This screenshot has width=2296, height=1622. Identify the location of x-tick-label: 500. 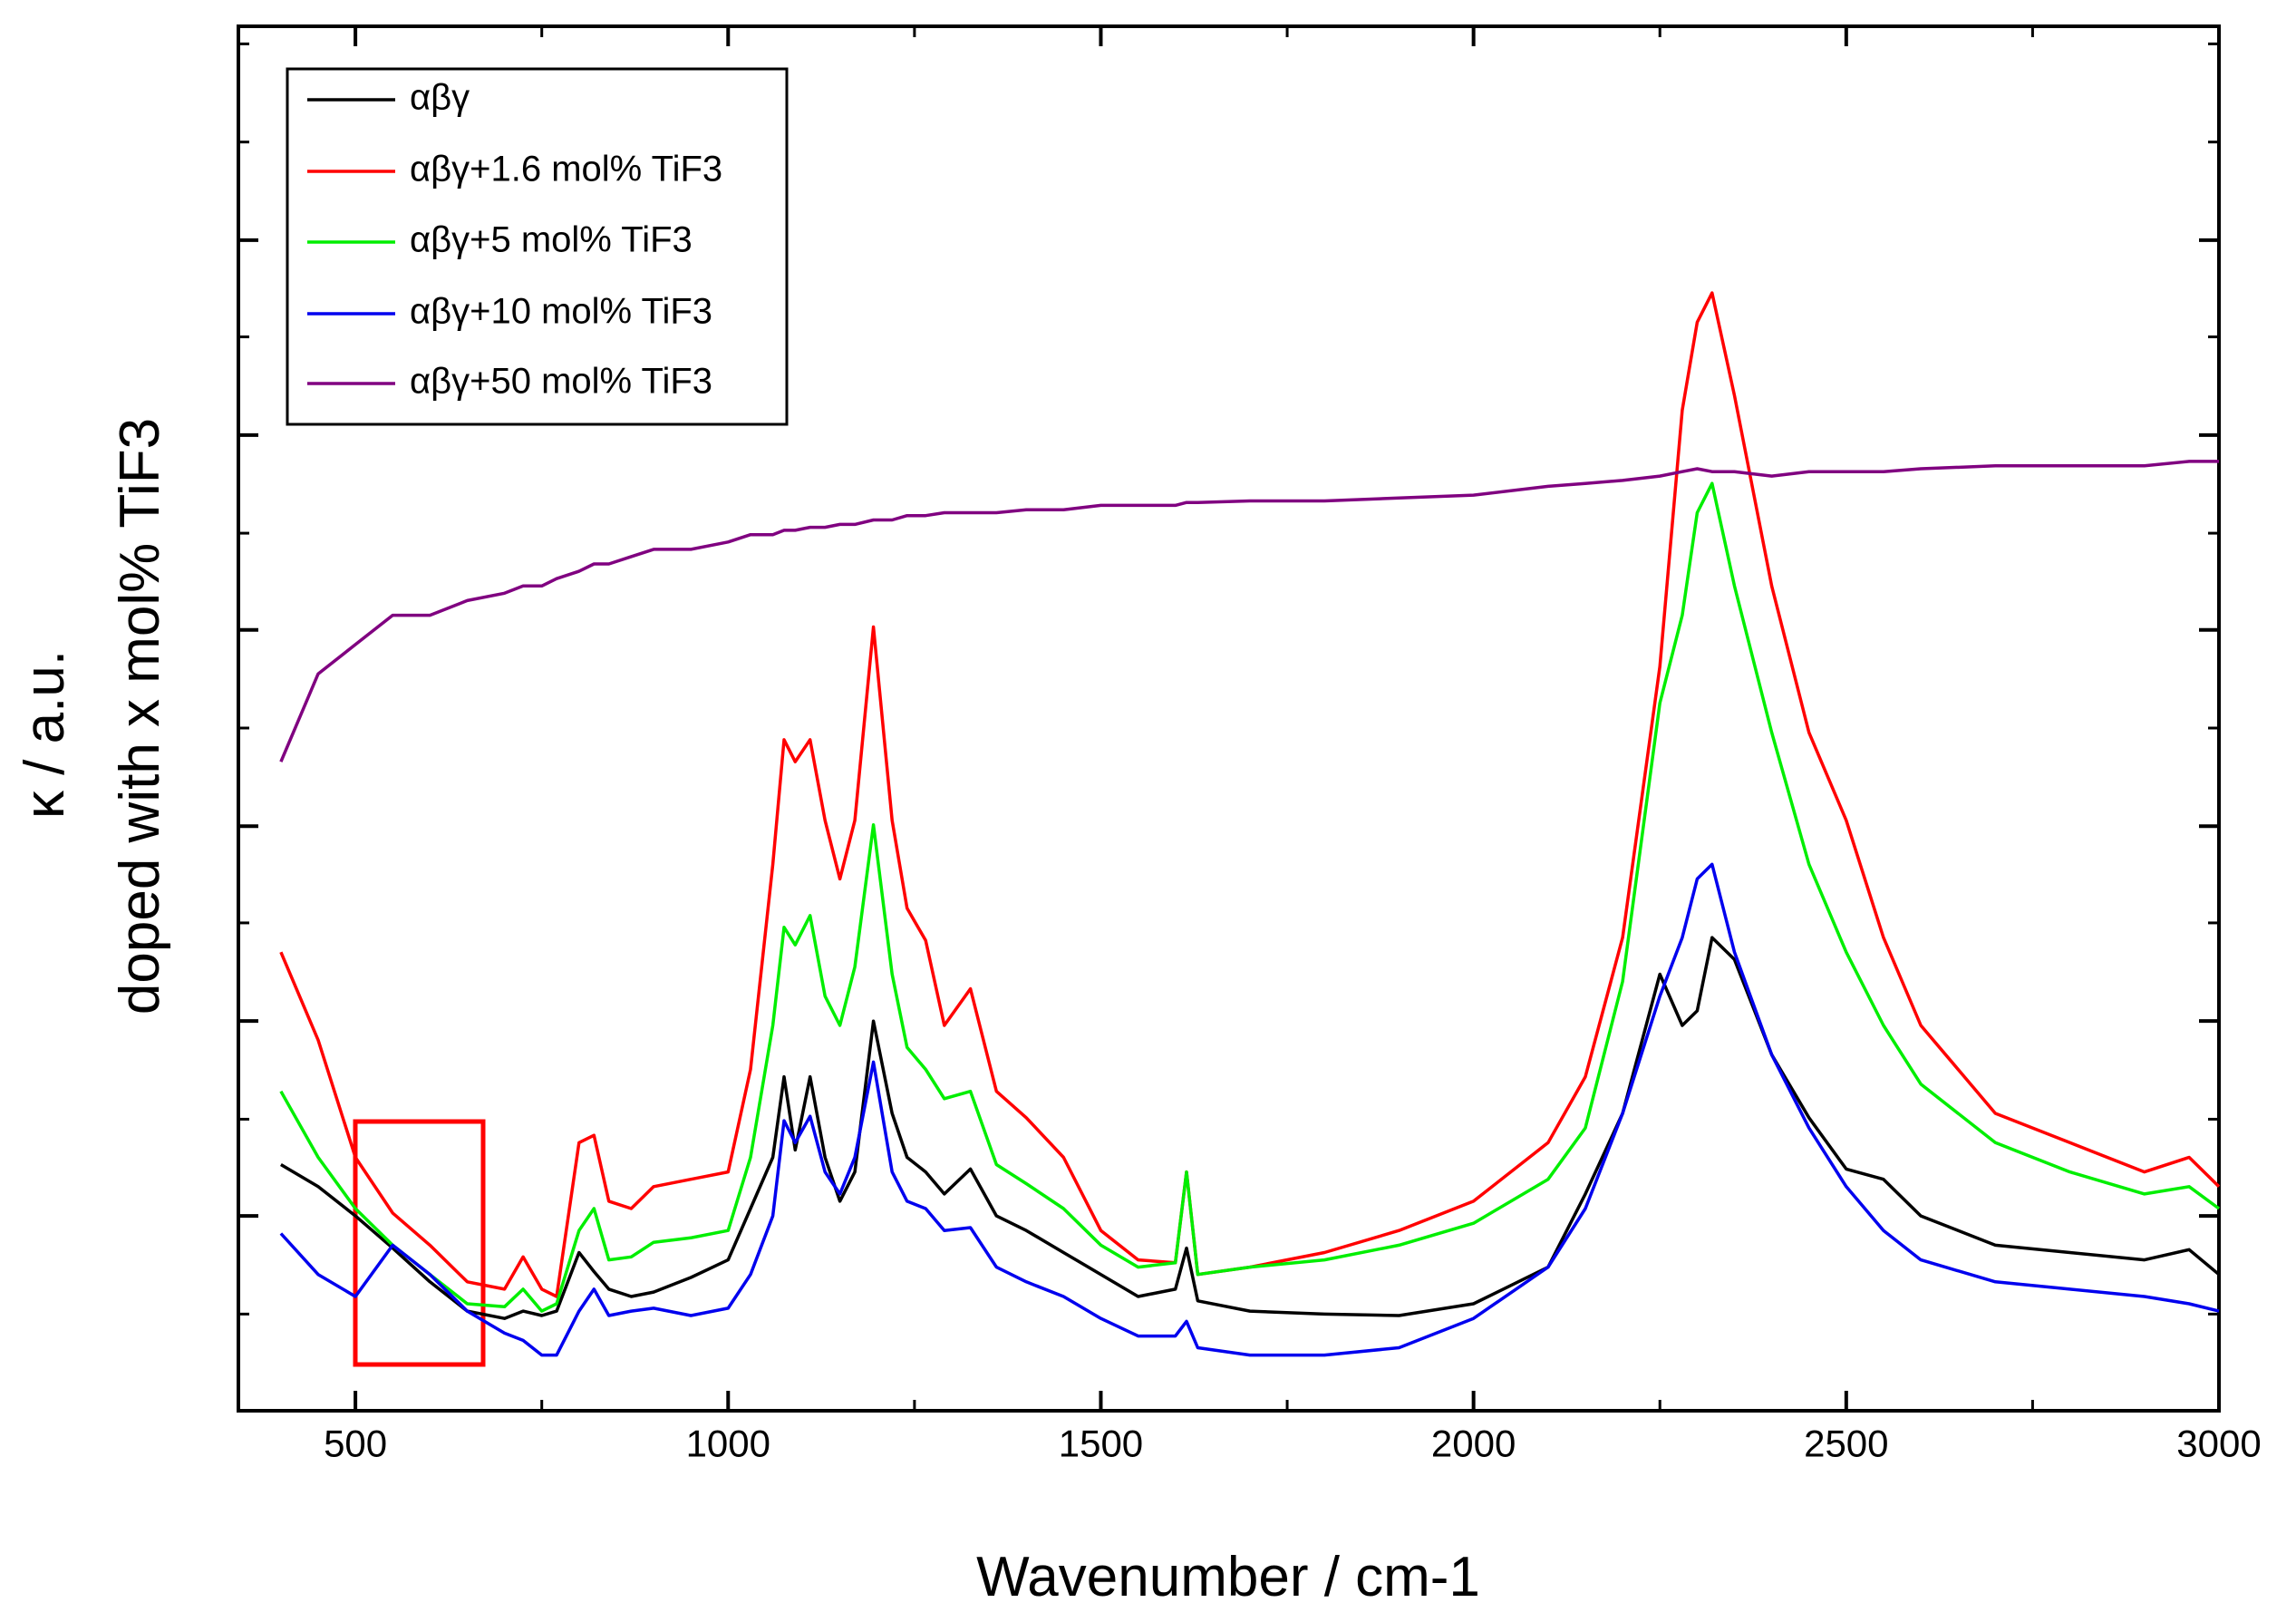
(355, 1443).